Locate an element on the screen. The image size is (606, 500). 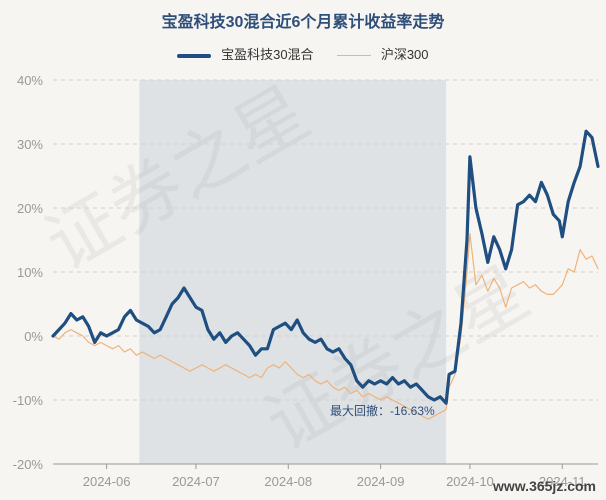
x-tick-label: 2024-10 is located at coordinates (470, 481).